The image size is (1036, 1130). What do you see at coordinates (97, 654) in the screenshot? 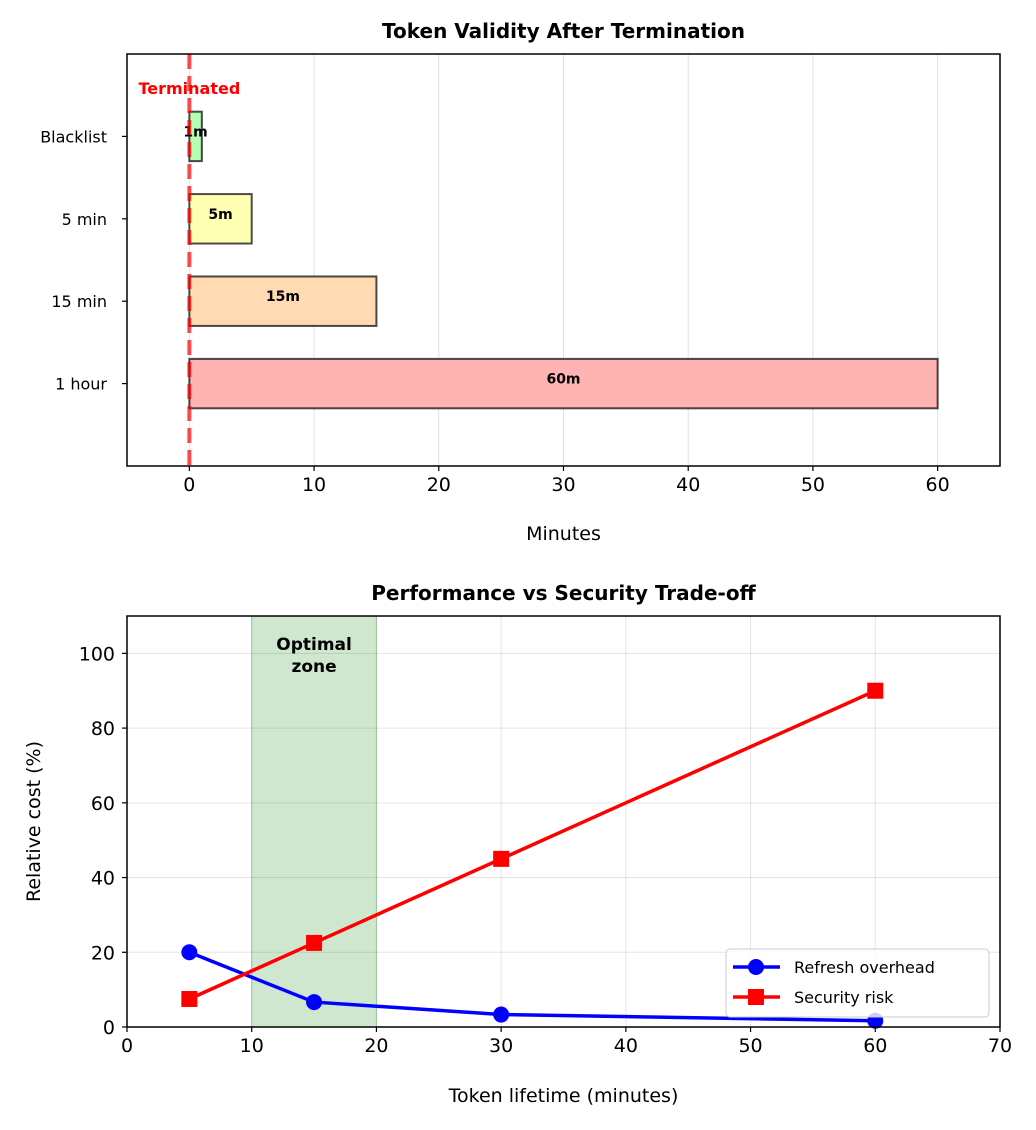
I see `y-tick-label: 100` at bounding box center [97, 654].